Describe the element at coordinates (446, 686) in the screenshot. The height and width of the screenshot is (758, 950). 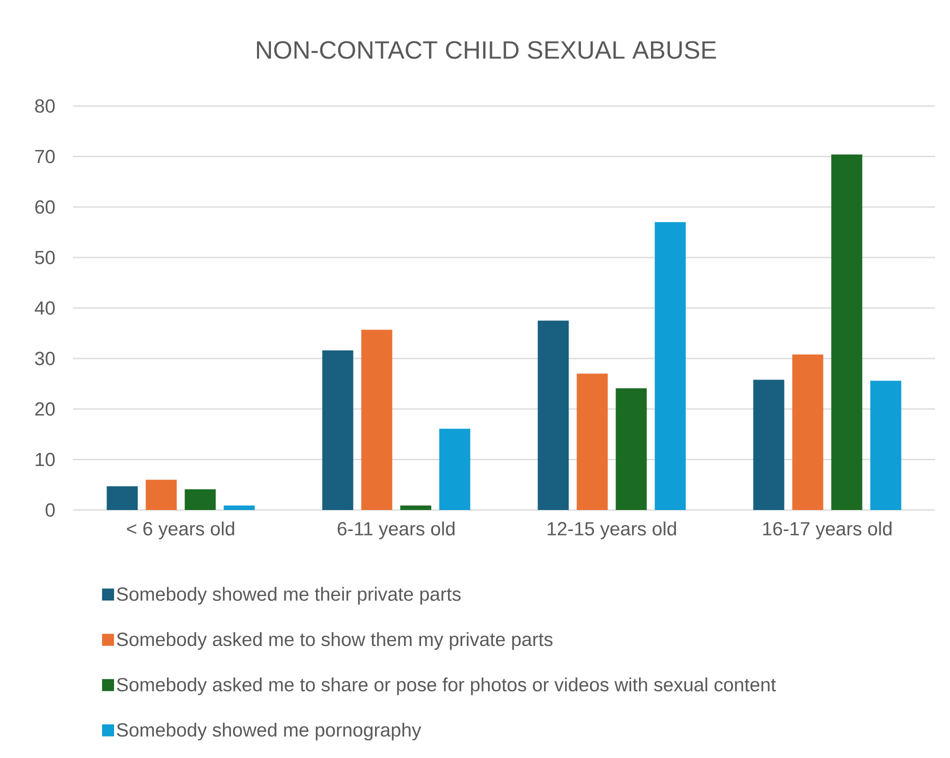
I see `legend-label: Somebody asked me to share or pose for photos or videos with sexual content` at that location.